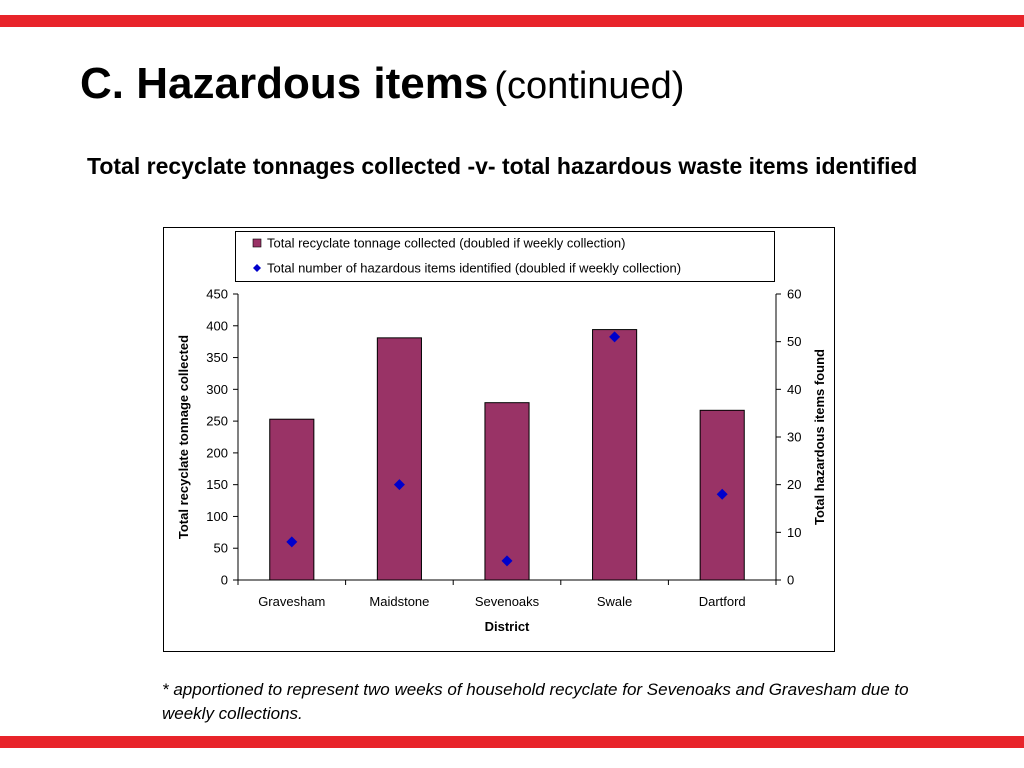 The height and width of the screenshot is (768, 1024). I want to click on slide-title-main: C. Hazardous items, so click(284, 83).